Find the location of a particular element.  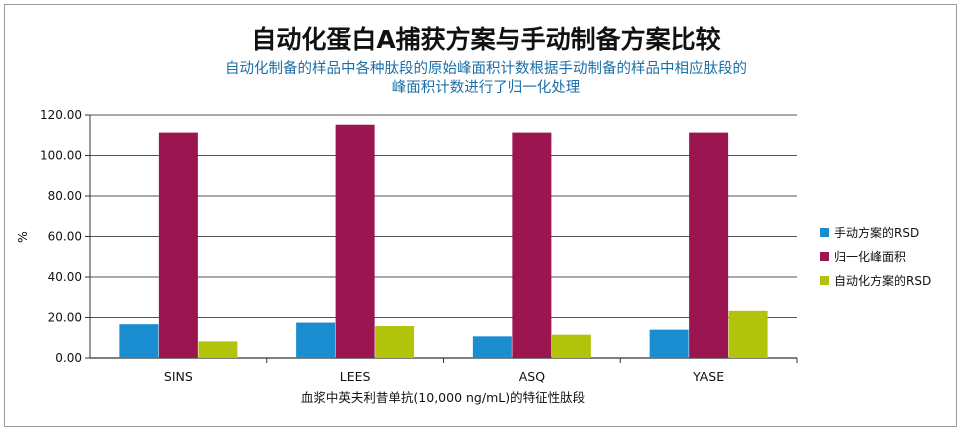

y-axis-label: % is located at coordinates (22, 237).